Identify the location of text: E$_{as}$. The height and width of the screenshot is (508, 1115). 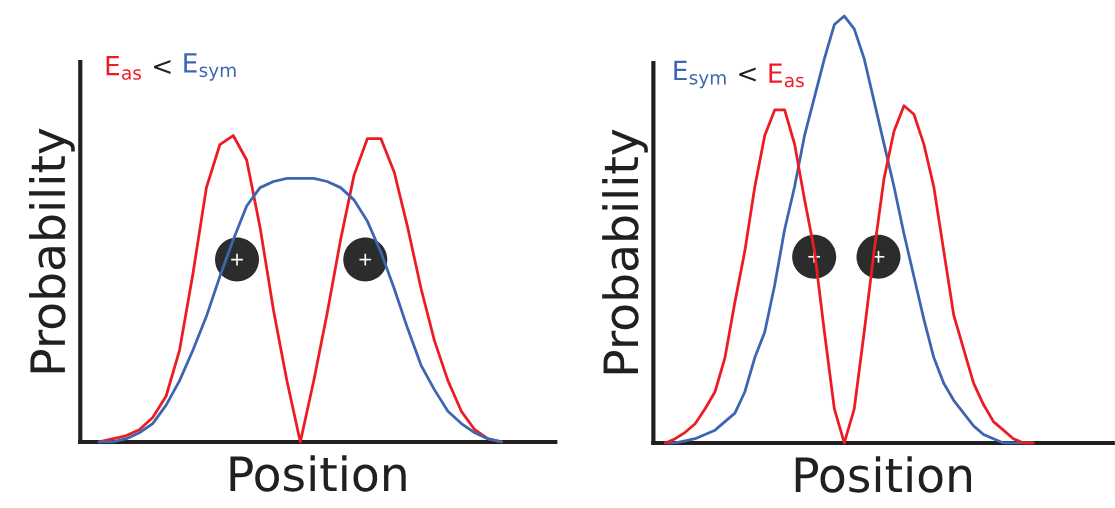
(123, 68).